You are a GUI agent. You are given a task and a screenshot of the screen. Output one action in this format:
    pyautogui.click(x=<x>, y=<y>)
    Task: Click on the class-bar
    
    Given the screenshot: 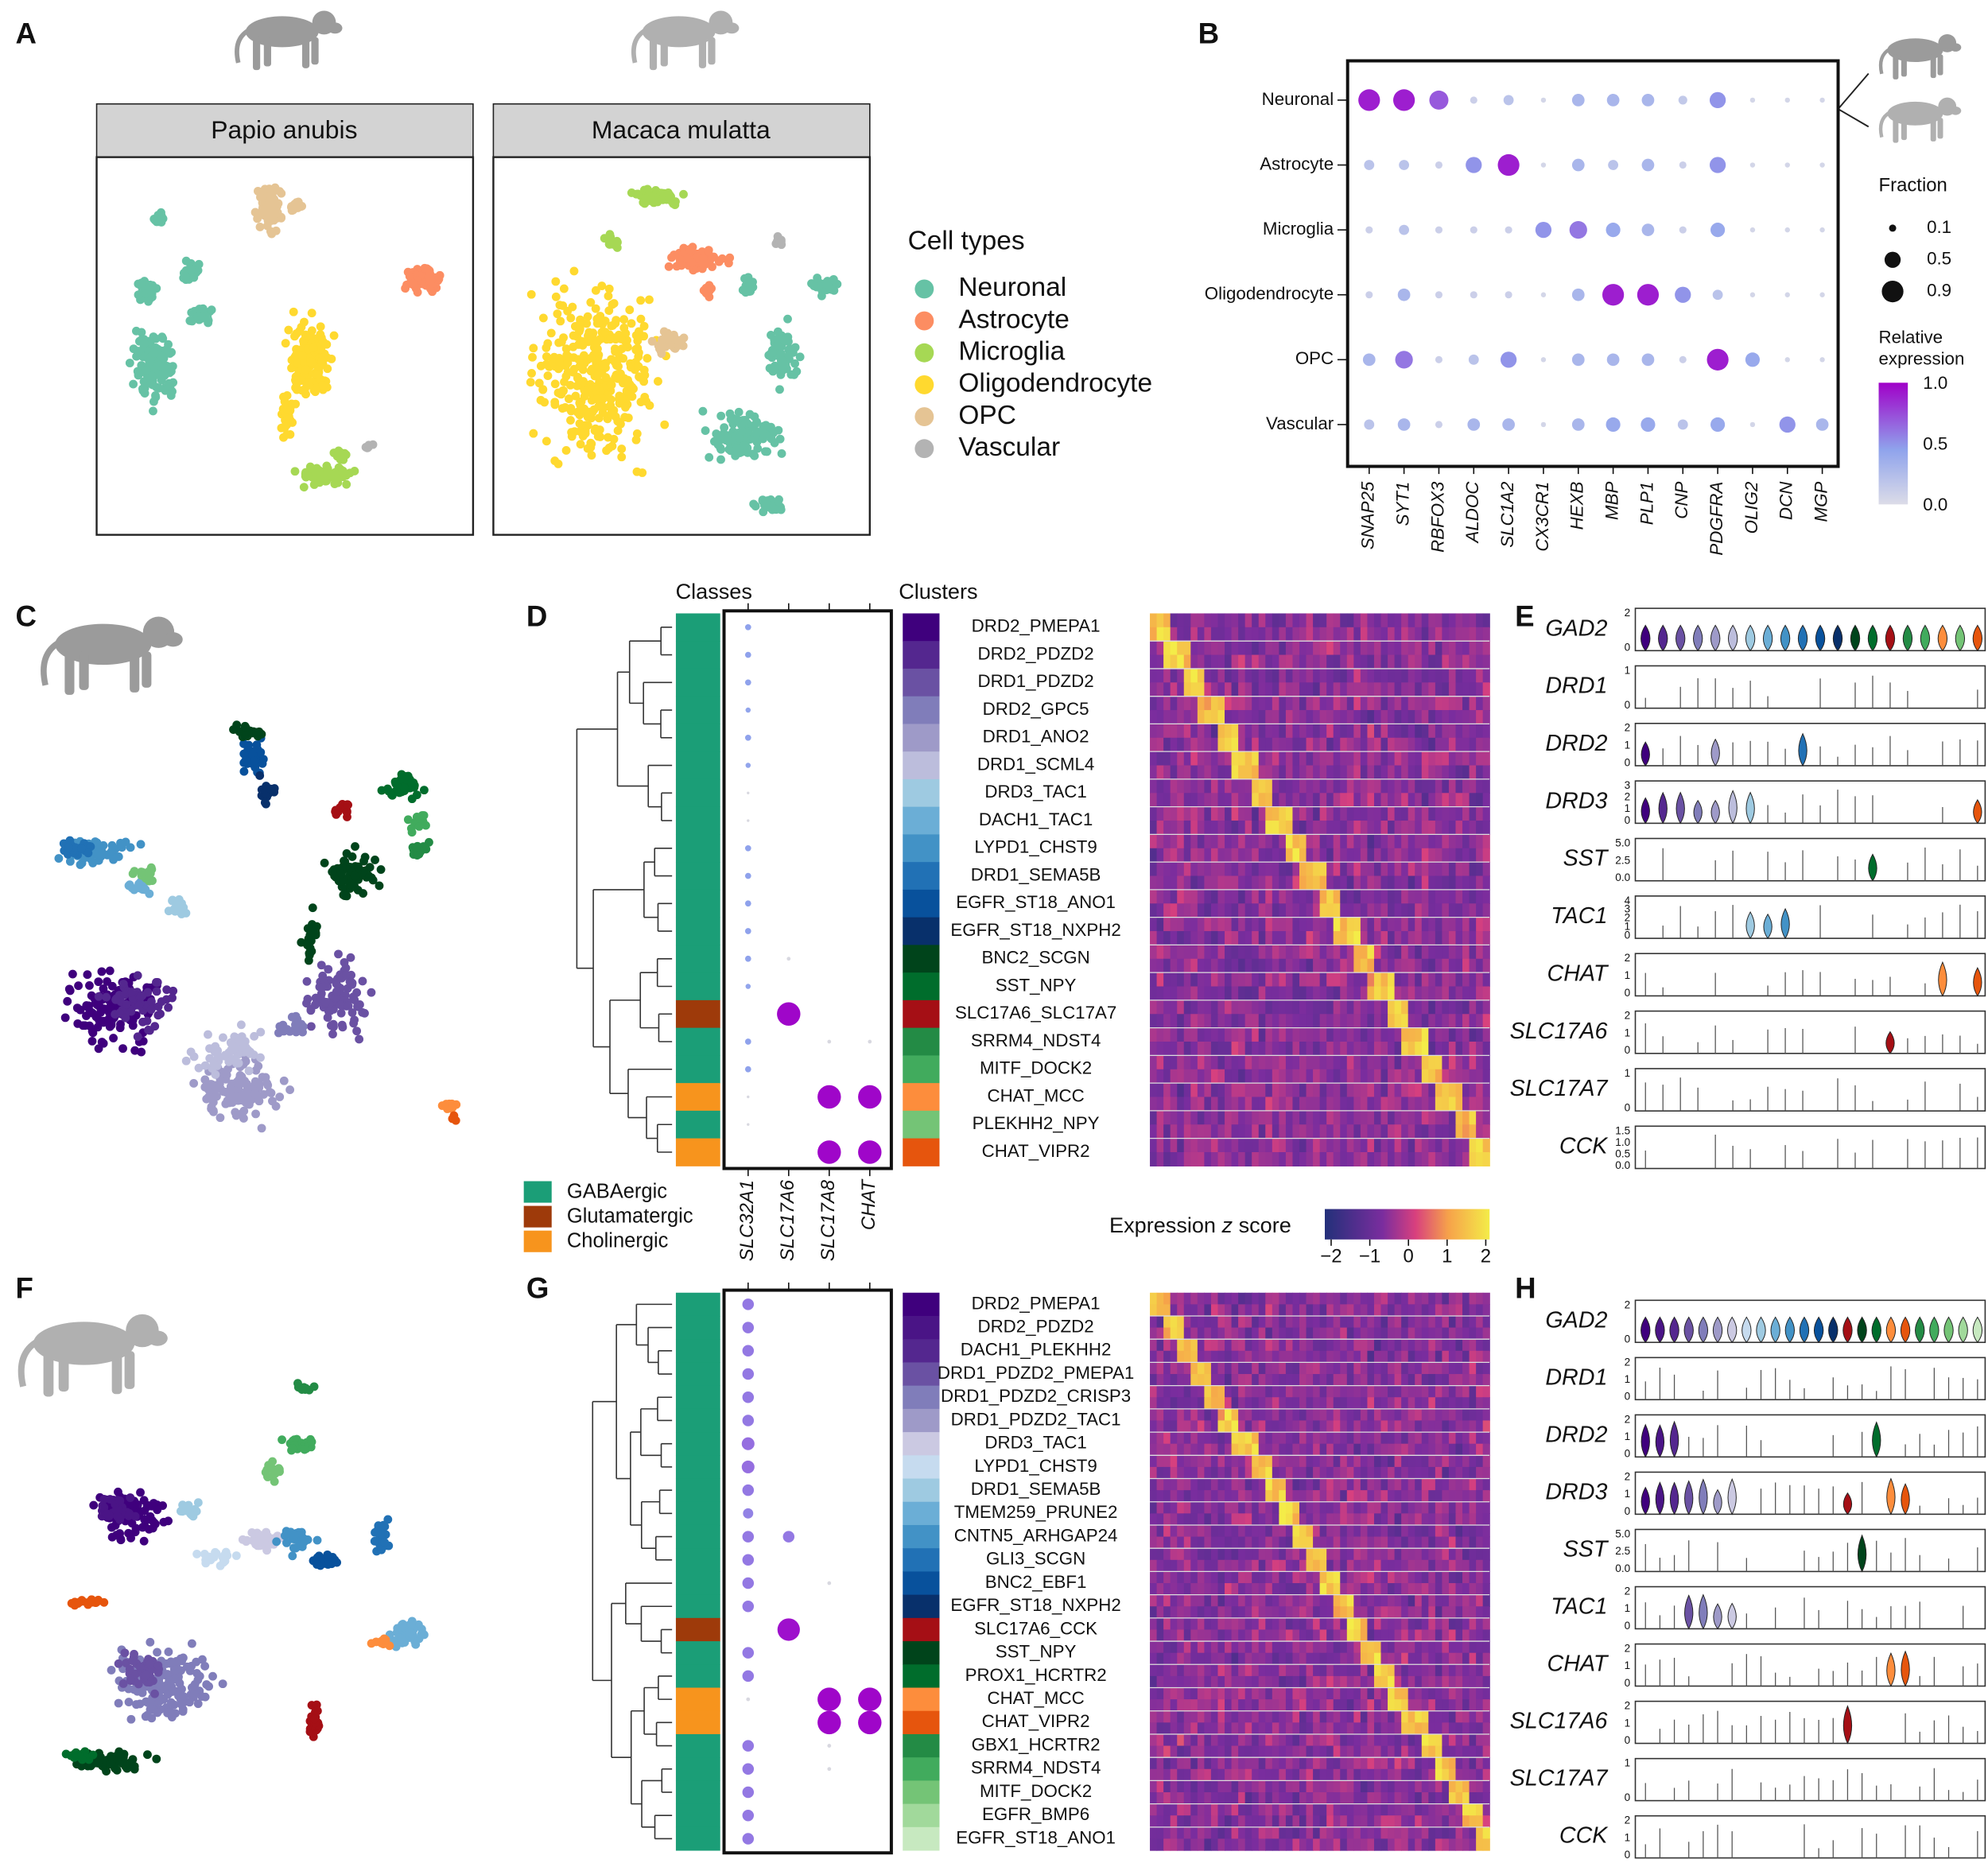 What is the action you would take?
    pyautogui.click(x=697, y=1513)
    